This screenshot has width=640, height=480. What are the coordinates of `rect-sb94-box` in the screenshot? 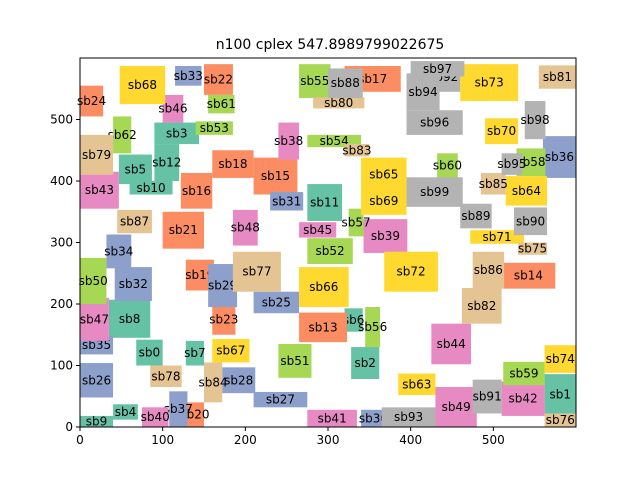 It's located at (423, 92).